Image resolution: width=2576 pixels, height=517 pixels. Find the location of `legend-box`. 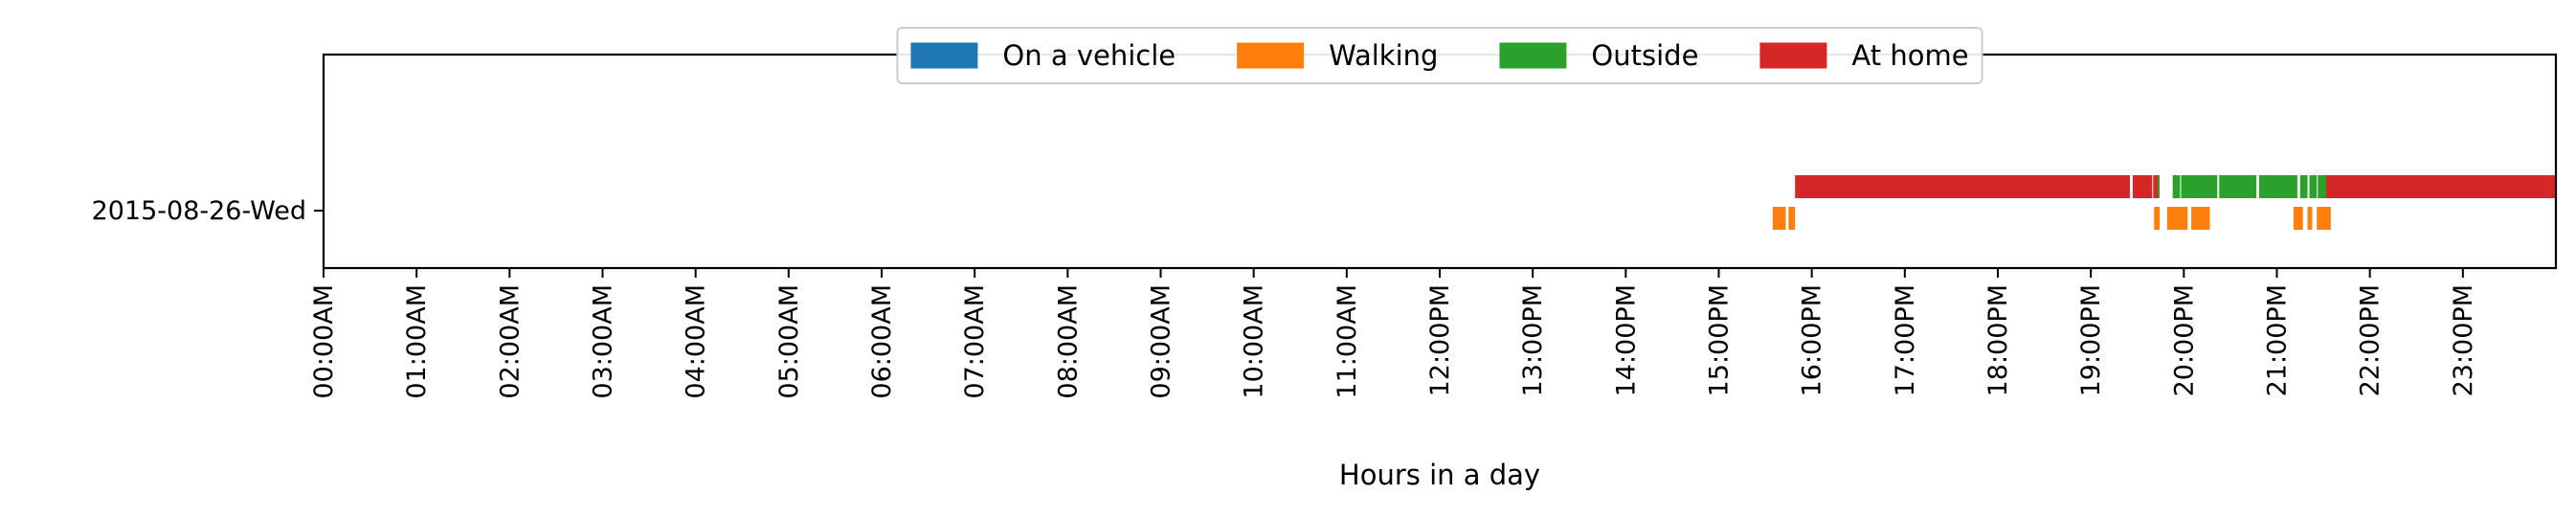

legend-box is located at coordinates (1439, 55).